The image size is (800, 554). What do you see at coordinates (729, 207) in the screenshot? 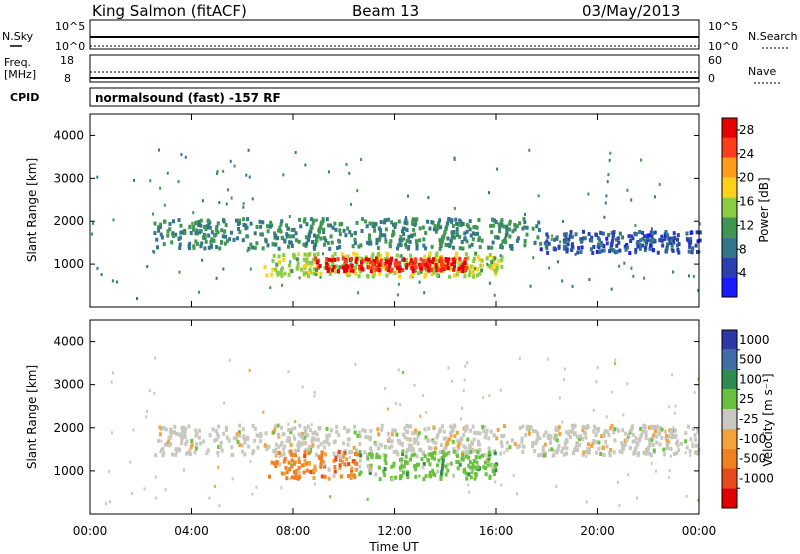
I see `power-colorbar-frame` at bounding box center [729, 207].